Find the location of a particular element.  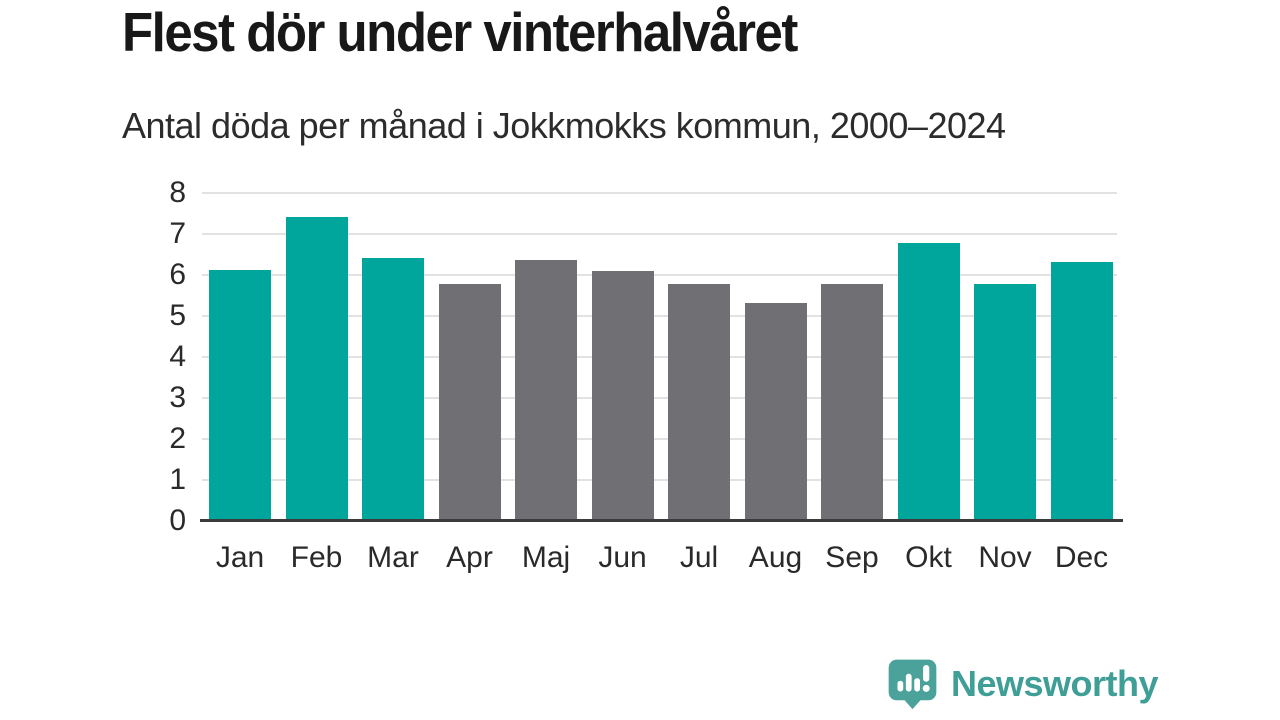

bar-dec is located at coordinates (1081, 391).